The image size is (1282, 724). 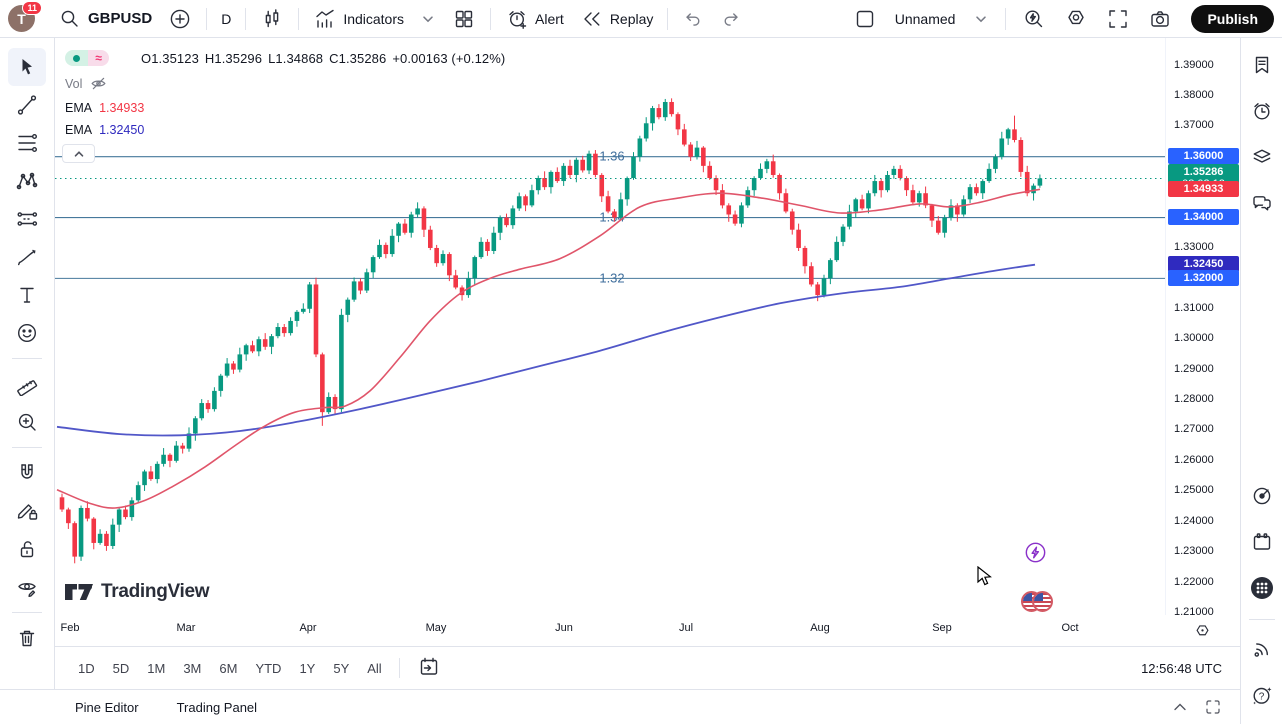 What do you see at coordinates (610, 630) in the screenshot?
I see `time-axis: Feb Mar Apr May Jun Jul Aug Sep Oct` at bounding box center [610, 630].